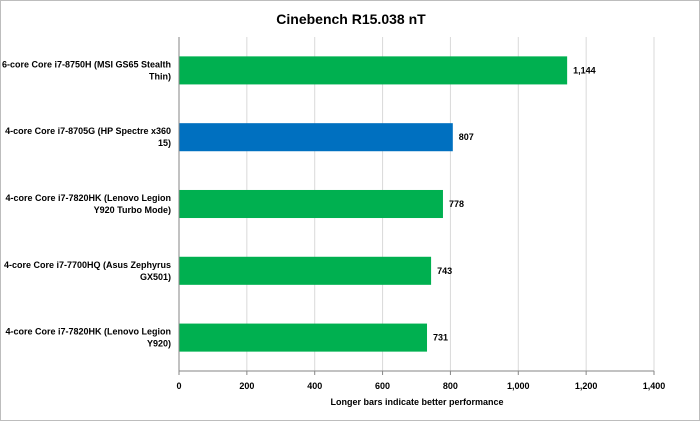 The width and height of the screenshot is (700, 422). Describe the element at coordinates (584, 70) in the screenshot. I see `data-label: 1,144` at that location.